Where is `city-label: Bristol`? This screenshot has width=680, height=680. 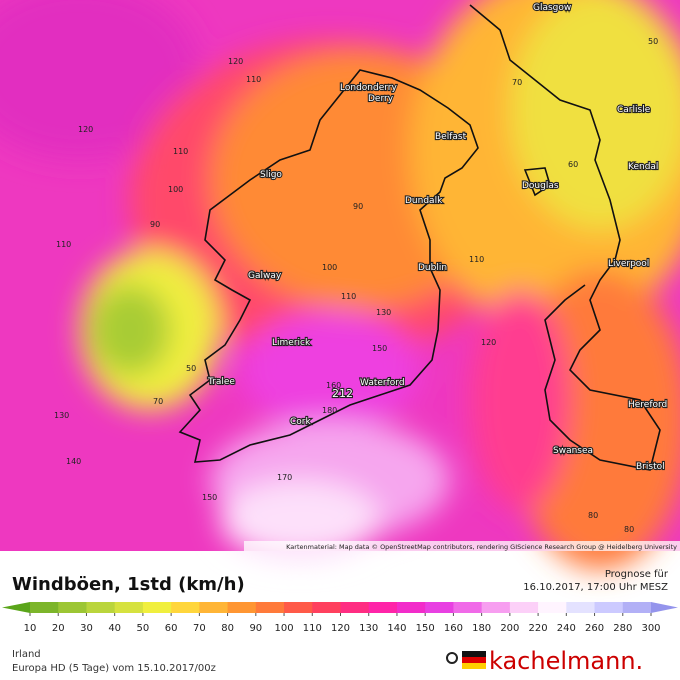
city-label: Bristol is located at coordinates (650, 467).